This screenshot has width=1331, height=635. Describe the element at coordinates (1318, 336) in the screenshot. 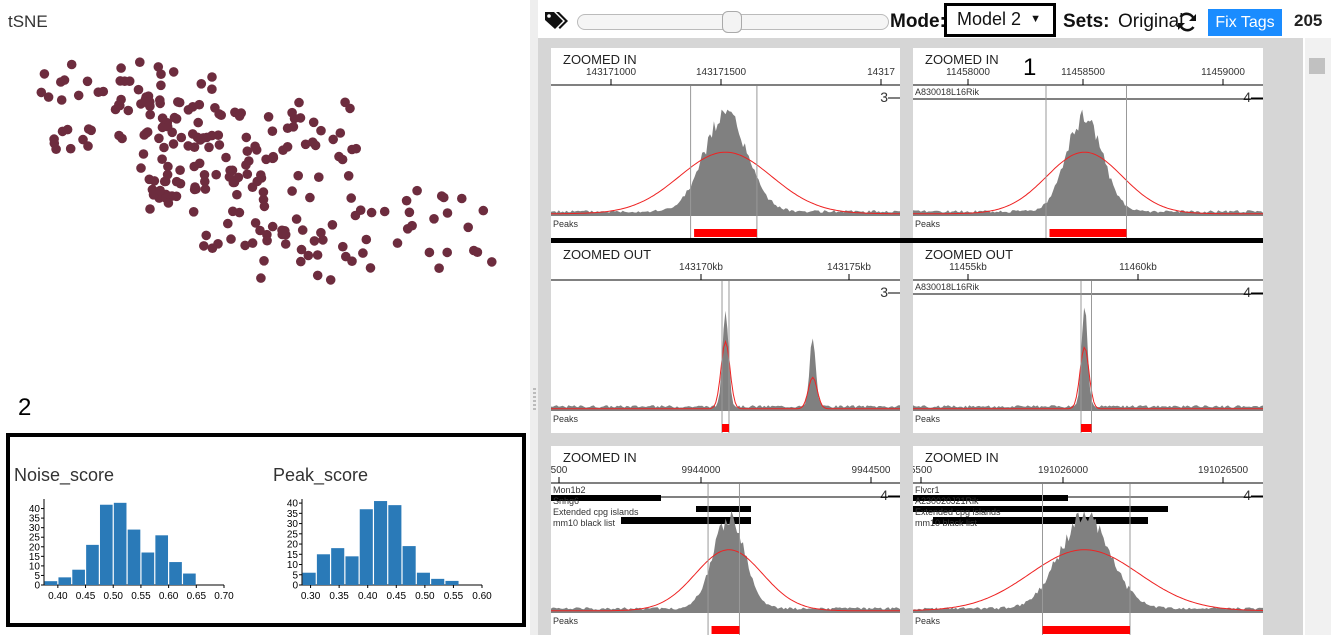

I see `scrollbar` at that location.